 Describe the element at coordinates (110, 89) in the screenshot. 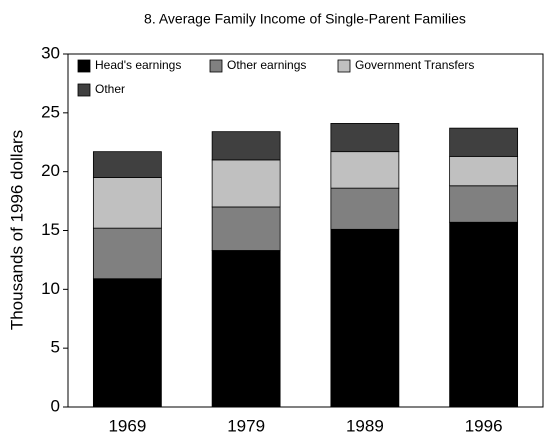

I see `legend-label: Other` at that location.